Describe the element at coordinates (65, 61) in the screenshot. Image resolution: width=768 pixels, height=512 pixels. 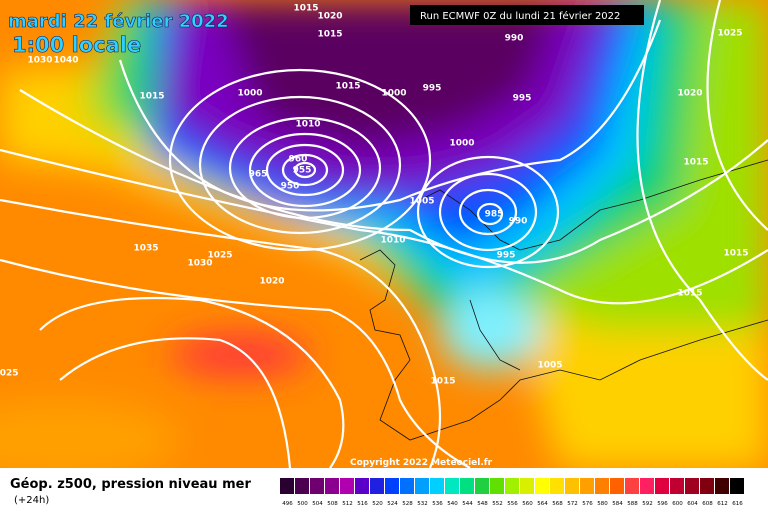
I see `isobar-label: 1040` at that location.